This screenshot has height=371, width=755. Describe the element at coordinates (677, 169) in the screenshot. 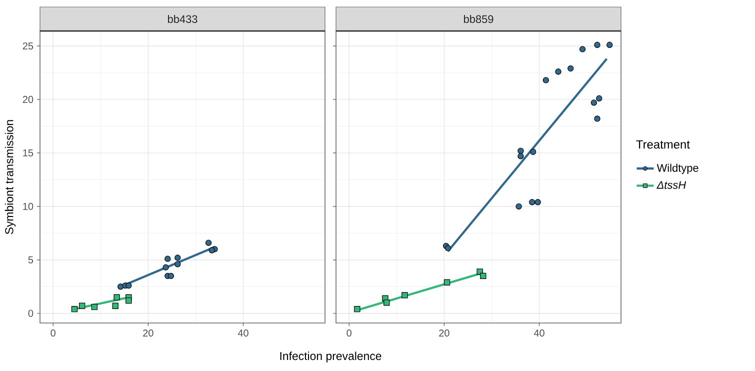

I see `legend-label: Wildtype` at that location.